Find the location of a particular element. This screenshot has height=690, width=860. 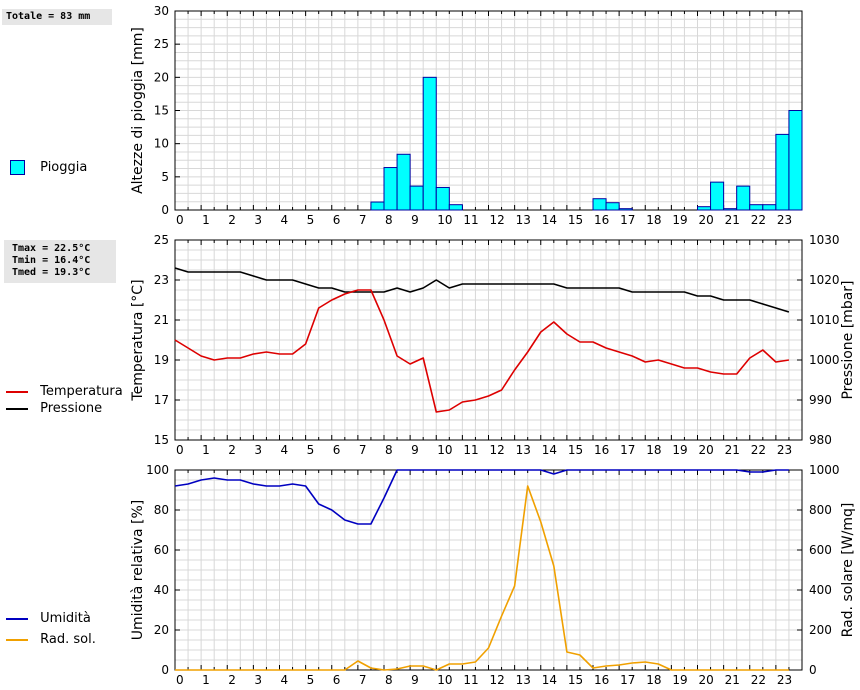

rain-xtick-label: 12 is located at coordinates (497, 220).